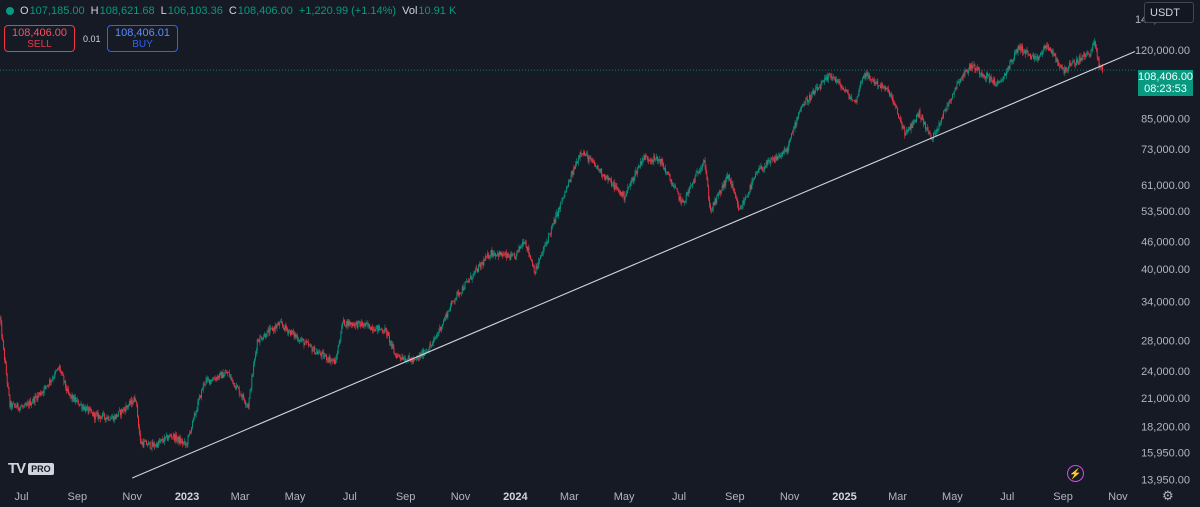  I want to click on tradingview-logo: TV PRO, so click(31, 468).